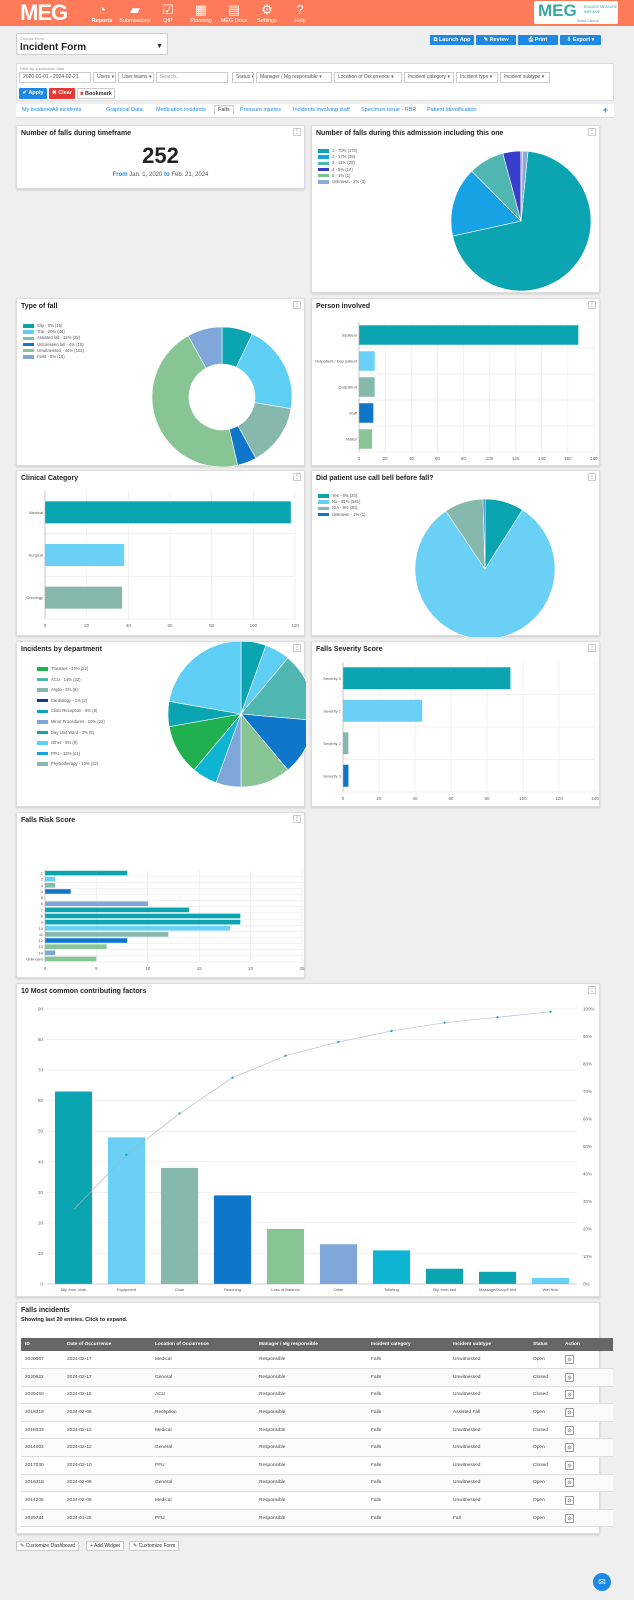 This screenshot has width=634, height=1600. I want to click on subtype-filter: Incident subtype ▾, so click(525, 77).